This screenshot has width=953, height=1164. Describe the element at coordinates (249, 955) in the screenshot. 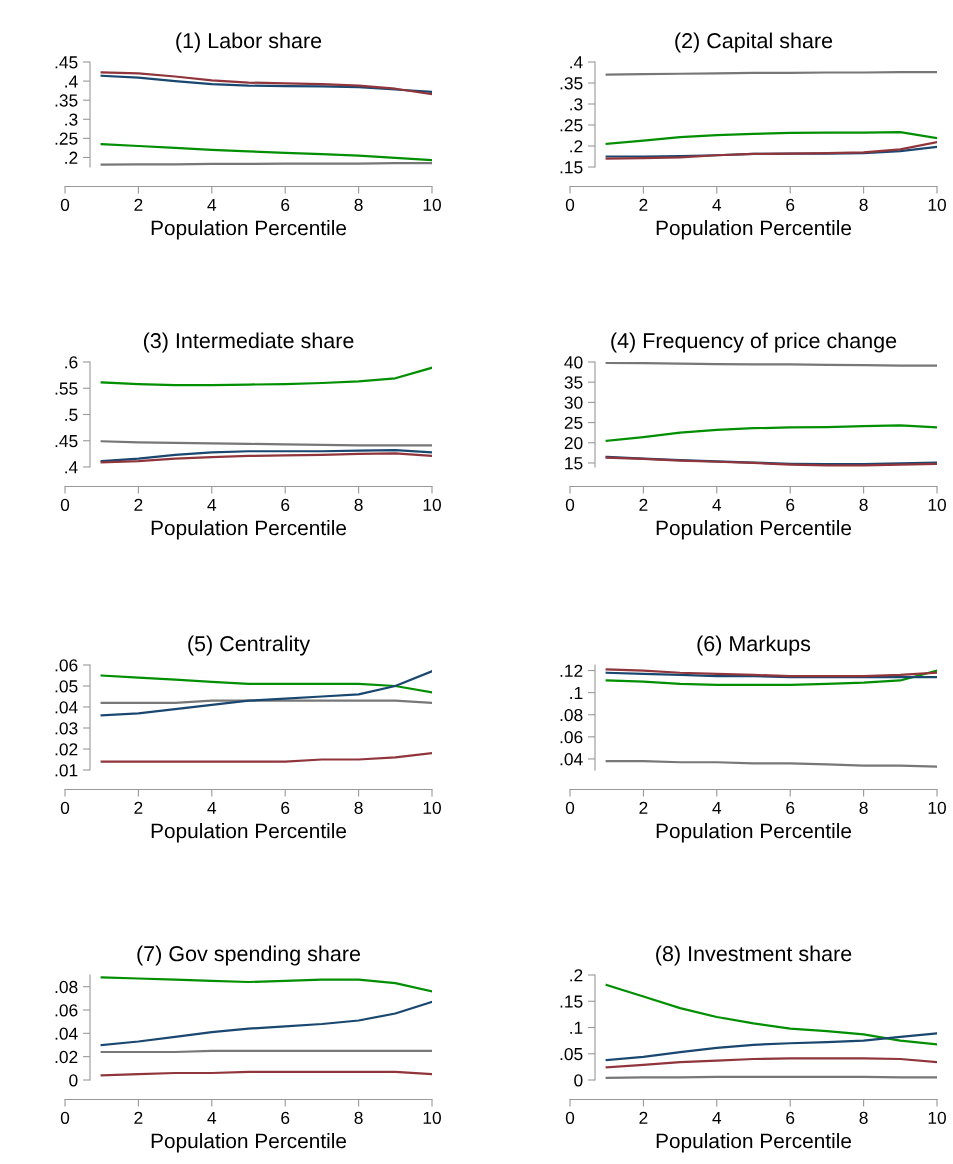

I see `chart-title: (7) Gov spending share` at that location.